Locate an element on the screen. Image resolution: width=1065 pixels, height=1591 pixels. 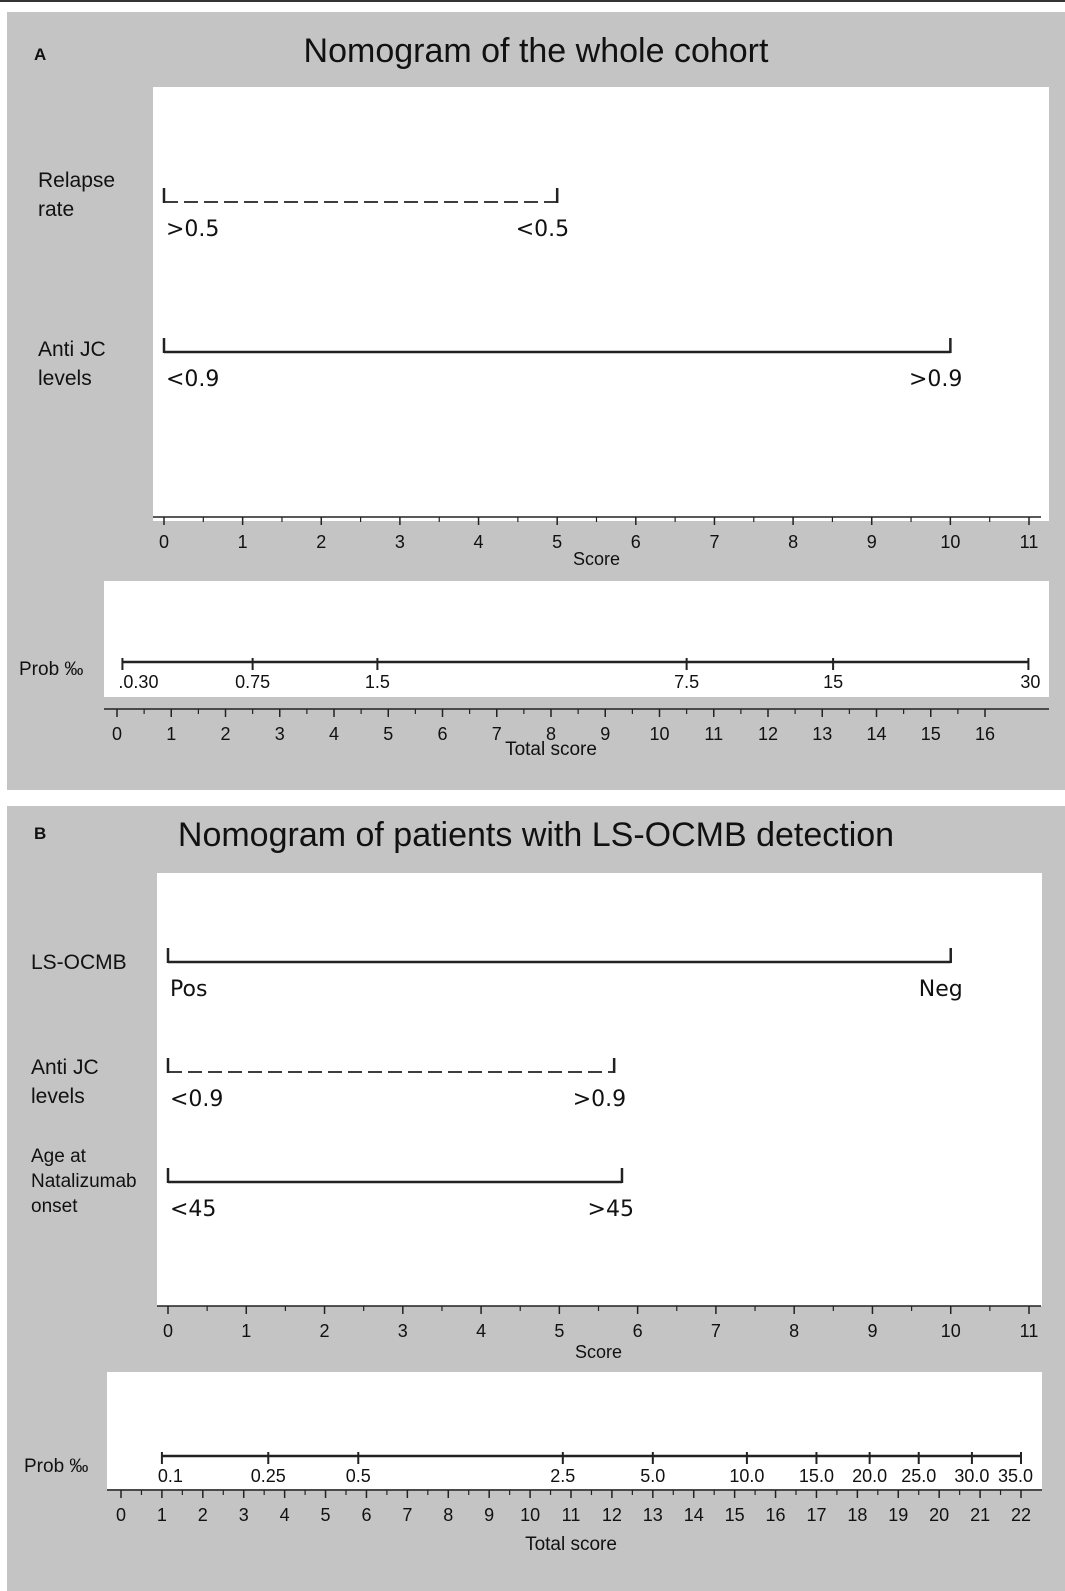
variable-name: Relapse is located at coordinates (76, 180).